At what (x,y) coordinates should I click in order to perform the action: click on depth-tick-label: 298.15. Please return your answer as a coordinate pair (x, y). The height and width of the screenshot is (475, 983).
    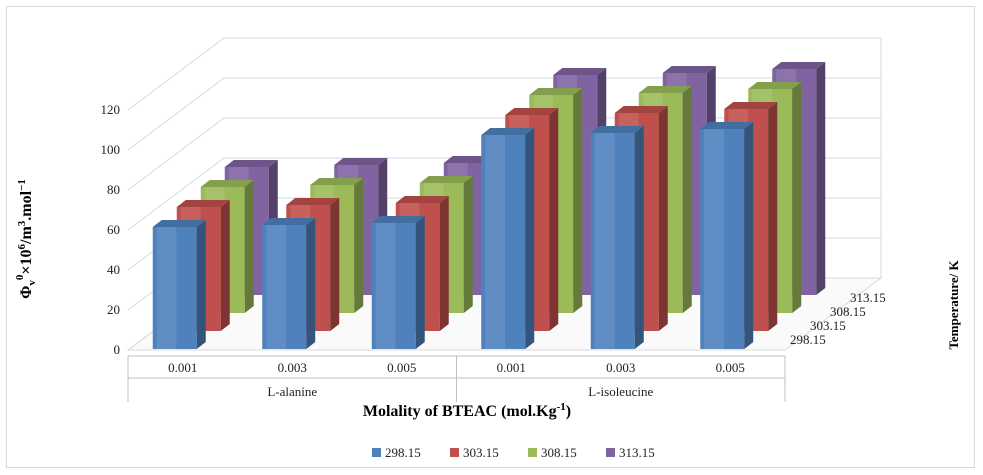
    Looking at the image, I should click on (808, 339).